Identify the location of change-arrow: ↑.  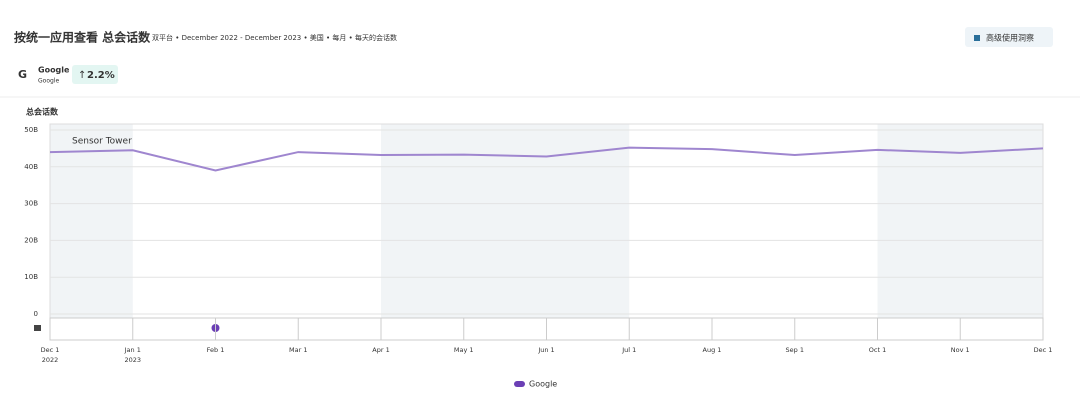
(82, 75).